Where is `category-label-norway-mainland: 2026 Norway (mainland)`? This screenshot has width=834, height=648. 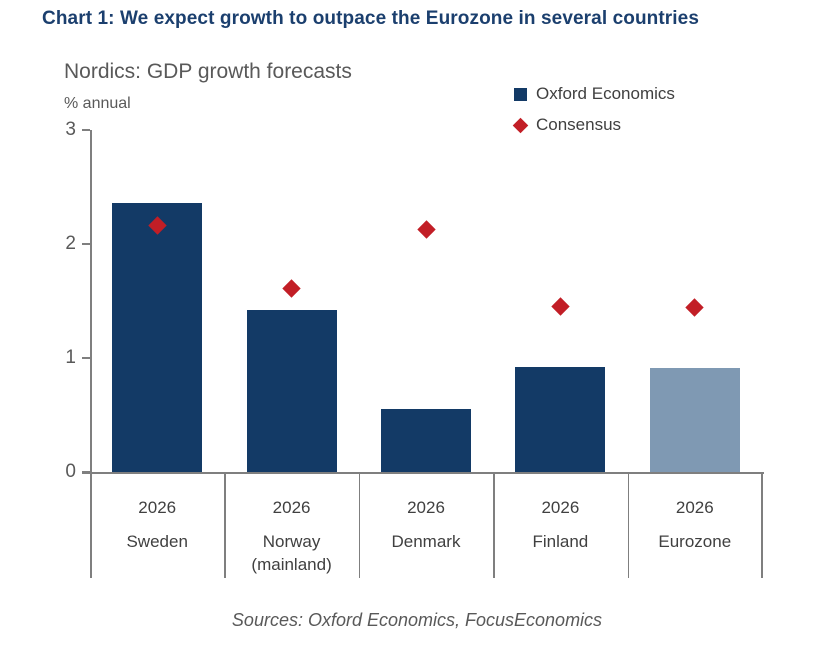
category-label-norway-mainland: 2026 Norway (mainland) is located at coordinates (291, 525).